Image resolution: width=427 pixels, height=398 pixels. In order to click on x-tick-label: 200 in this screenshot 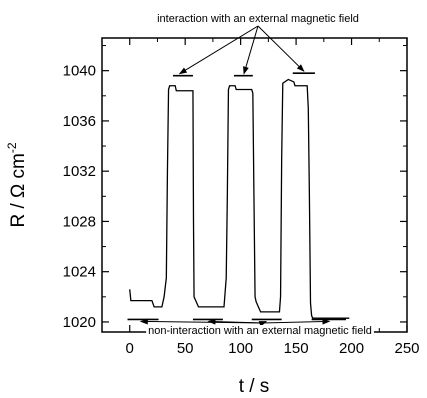, I will do `click(351, 348)`.